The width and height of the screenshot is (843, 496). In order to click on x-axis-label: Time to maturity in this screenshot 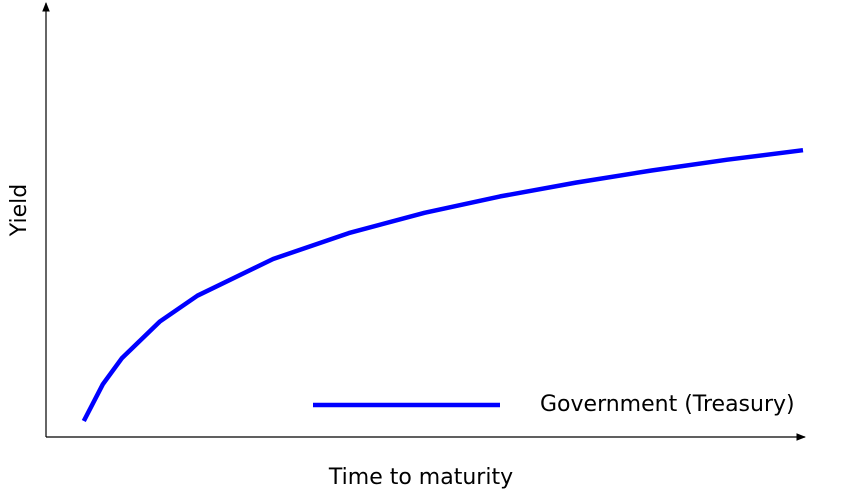, I will do `click(420, 477)`.